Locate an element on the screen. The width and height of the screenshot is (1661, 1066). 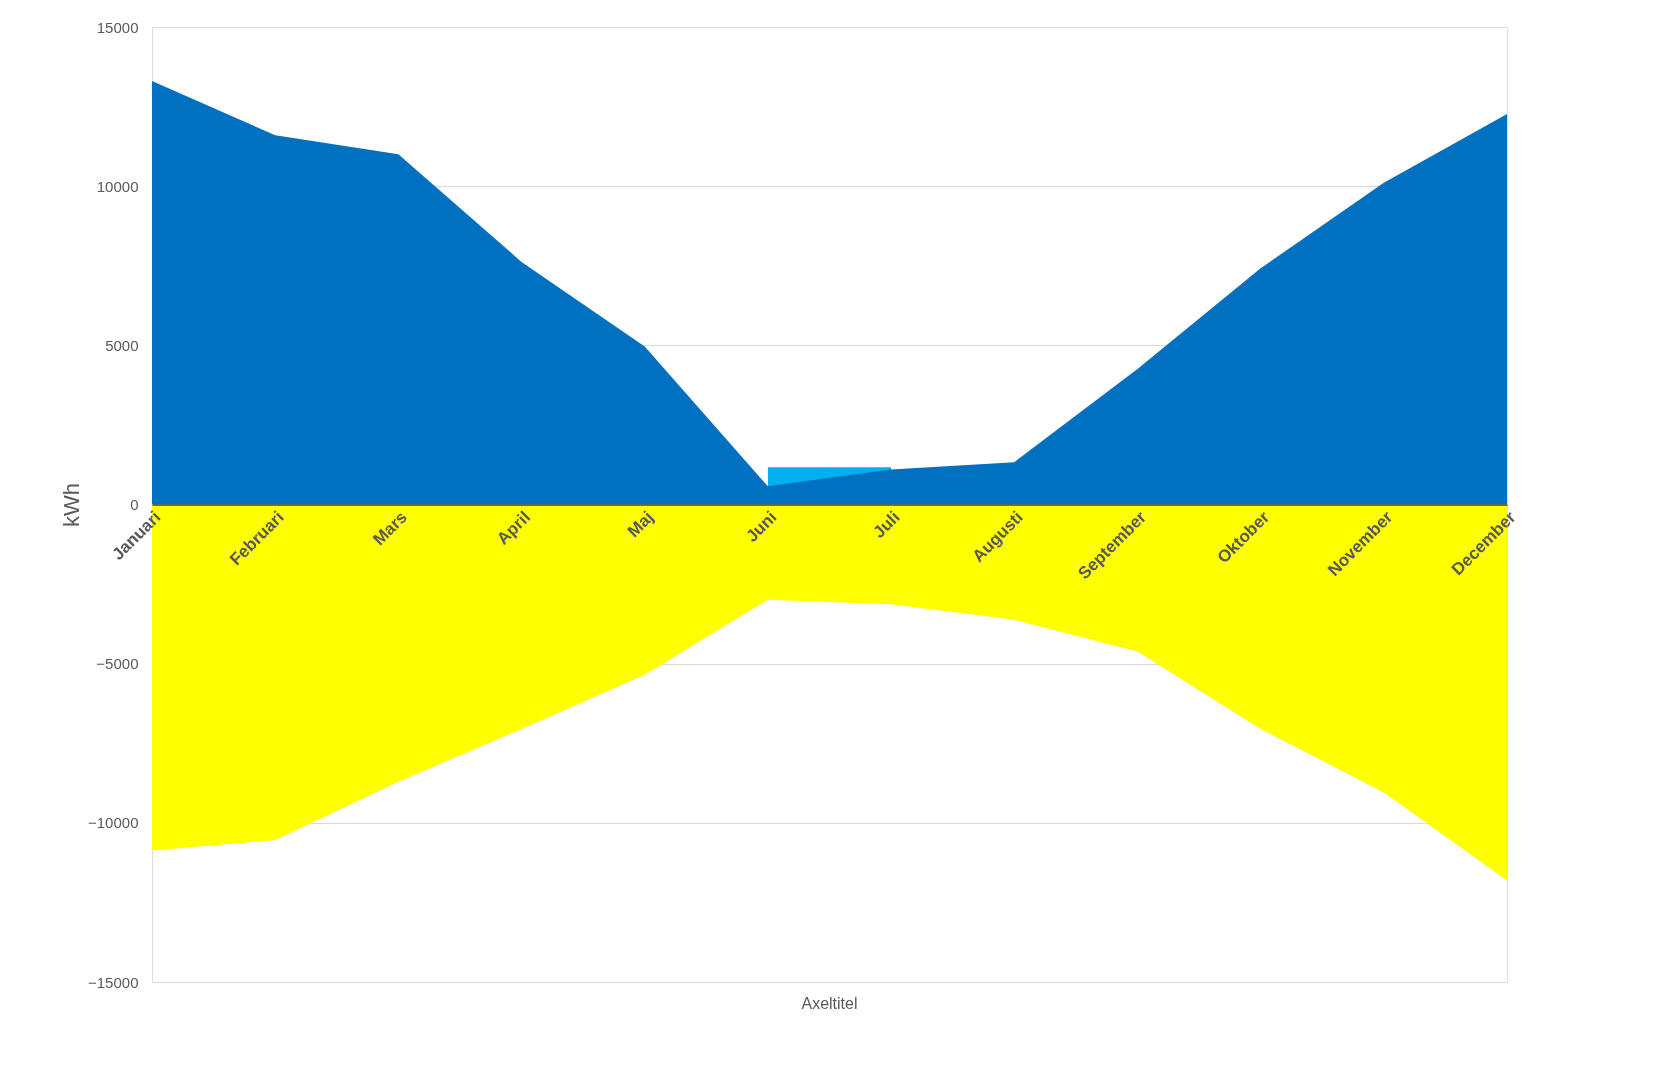
y-tick-label: −5000 is located at coordinates (117, 664).